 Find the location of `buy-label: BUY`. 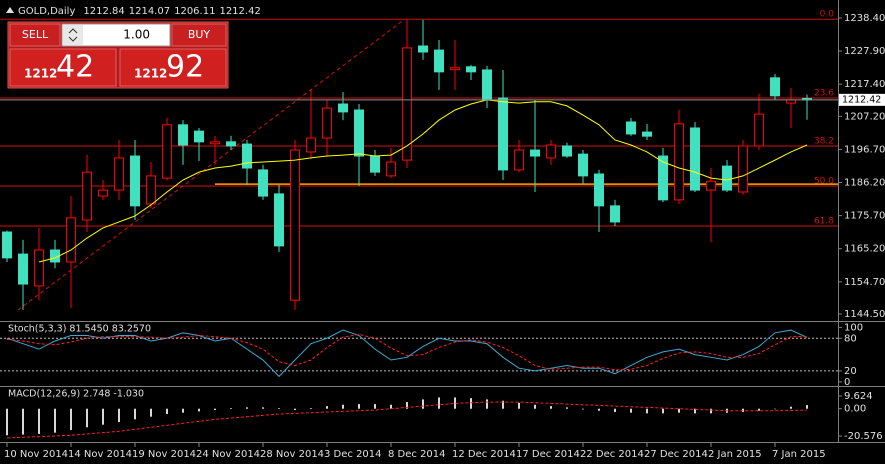

buy-label: BUY is located at coordinates (199, 34).